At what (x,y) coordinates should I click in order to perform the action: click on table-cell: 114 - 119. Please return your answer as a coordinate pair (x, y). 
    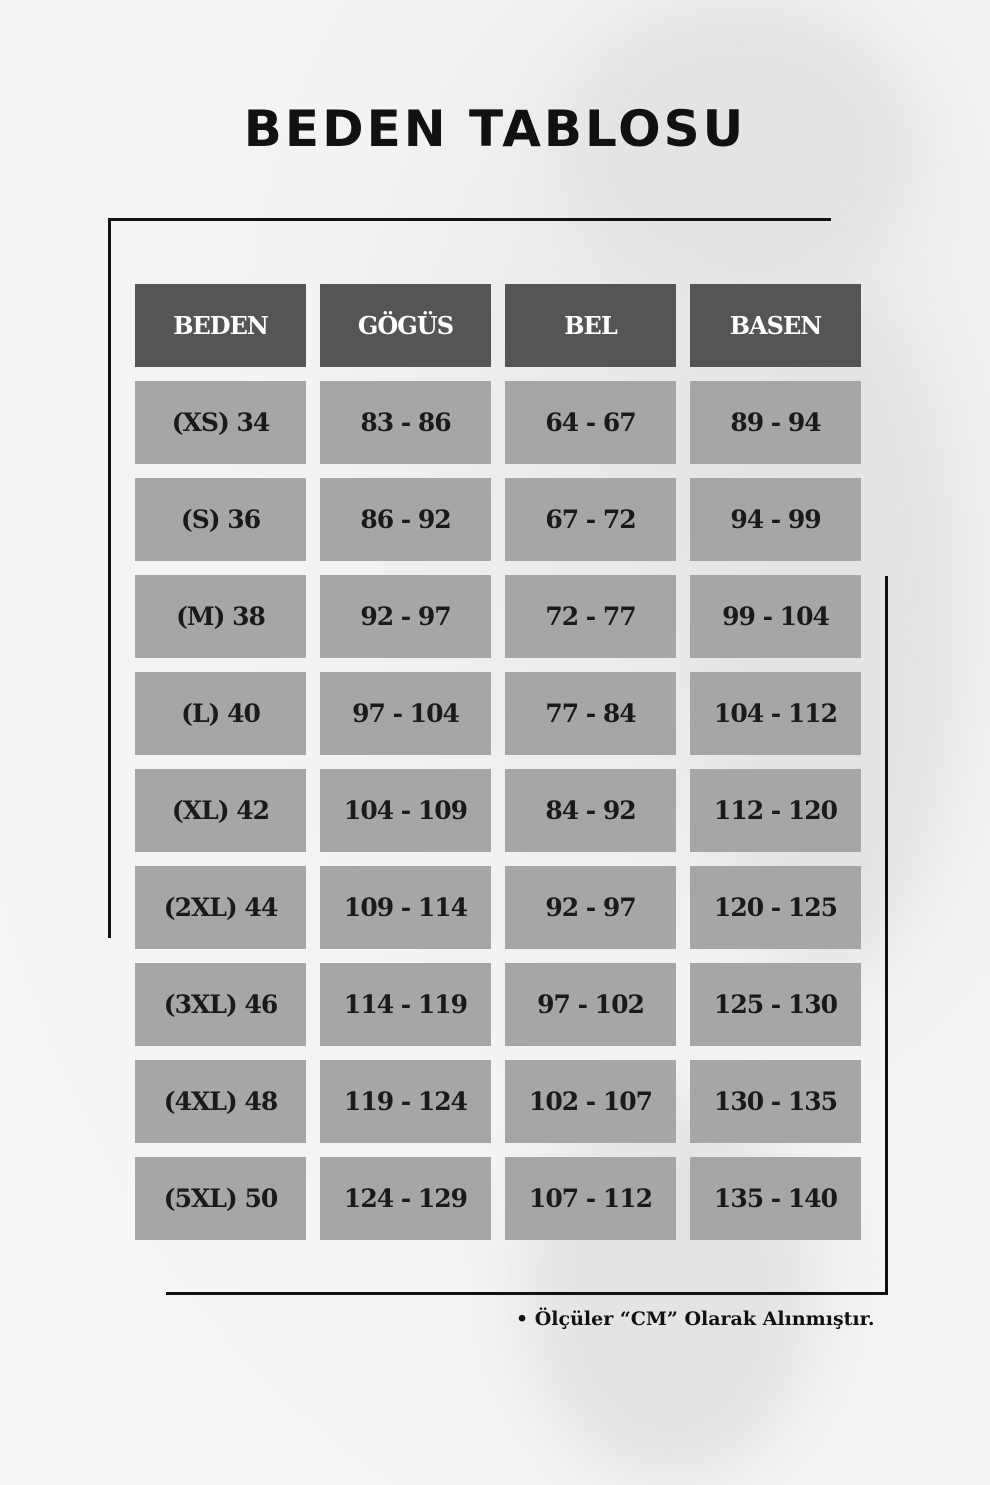
    Looking at the image, I should click on (405, 1004).